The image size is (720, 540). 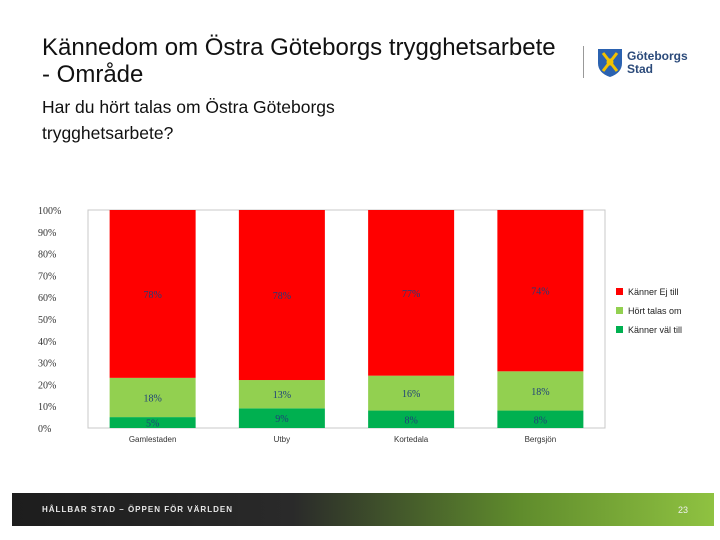 I want to click on crest-icon, so click(x=610, y=63).